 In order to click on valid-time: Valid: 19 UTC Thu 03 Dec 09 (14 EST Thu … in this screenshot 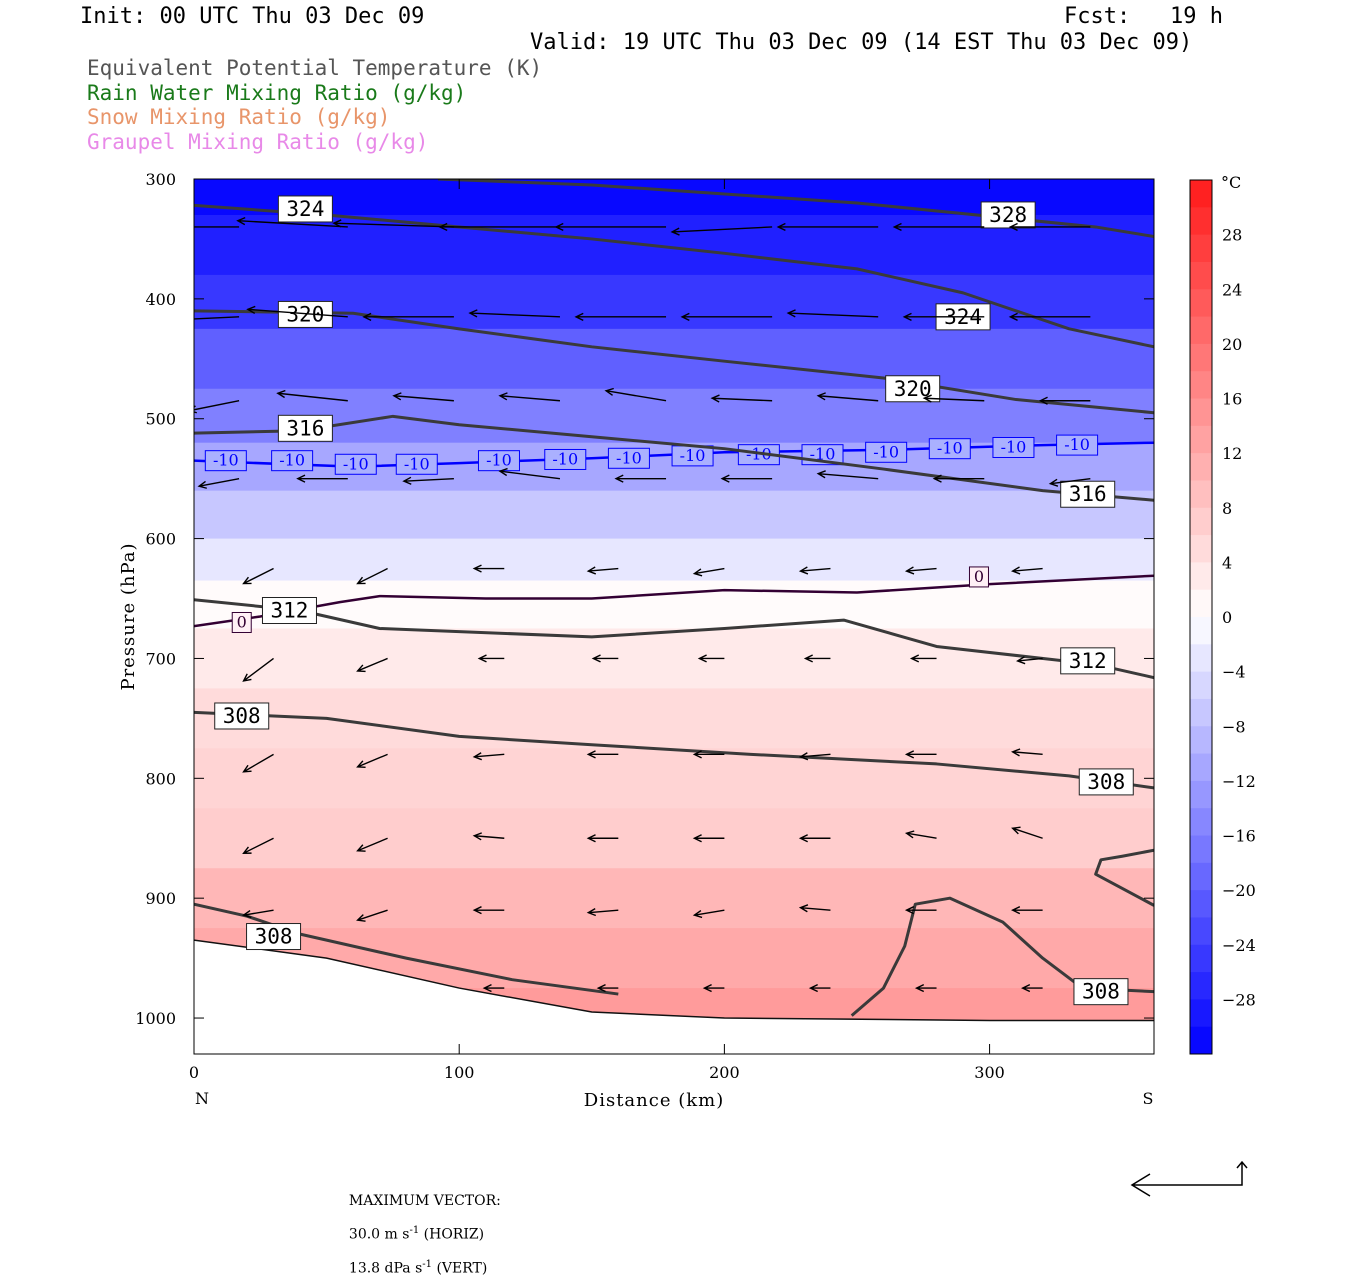, I will do `click(861, 42)`.